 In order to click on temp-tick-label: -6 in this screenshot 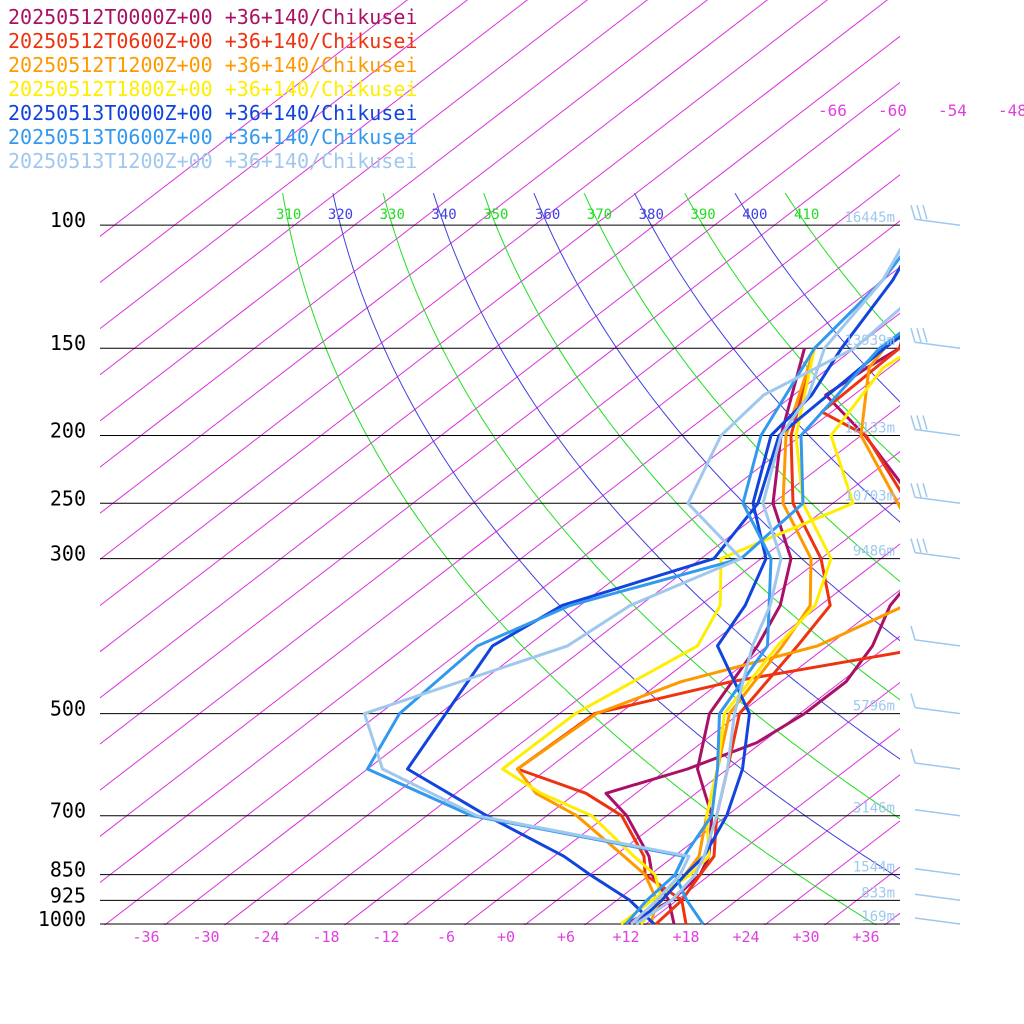, I will do `click(446, 937)`.